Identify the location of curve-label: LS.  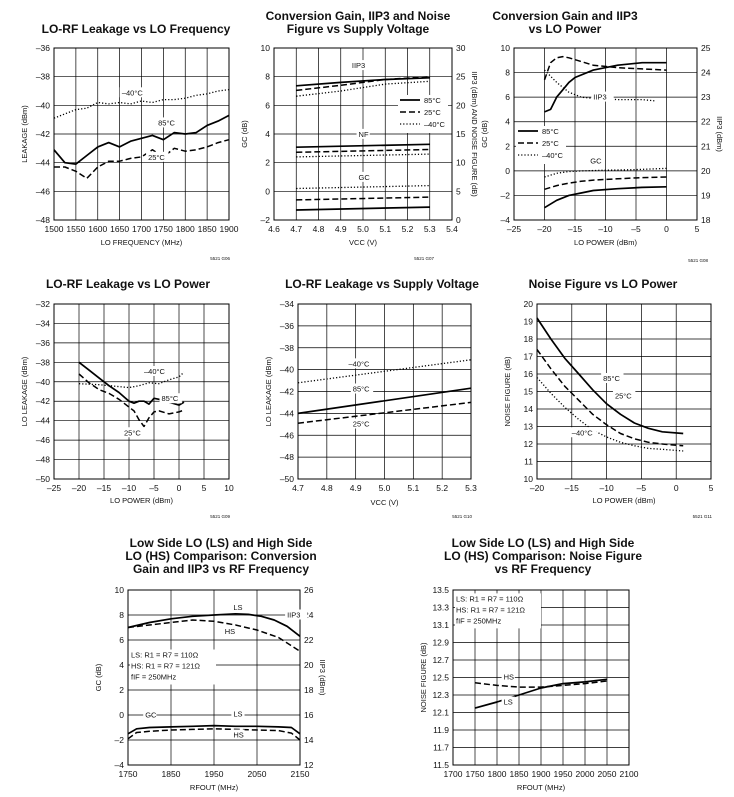
(508, 702).